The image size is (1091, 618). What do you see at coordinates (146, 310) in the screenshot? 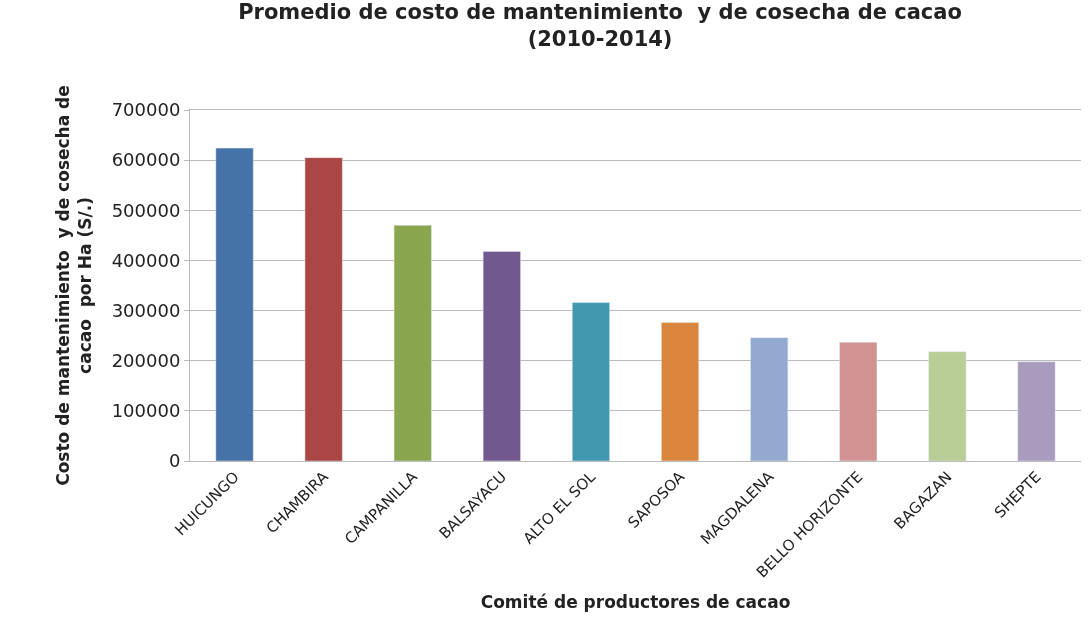
I see `y-tick-label: 300000` at bounding box center [146, 310].